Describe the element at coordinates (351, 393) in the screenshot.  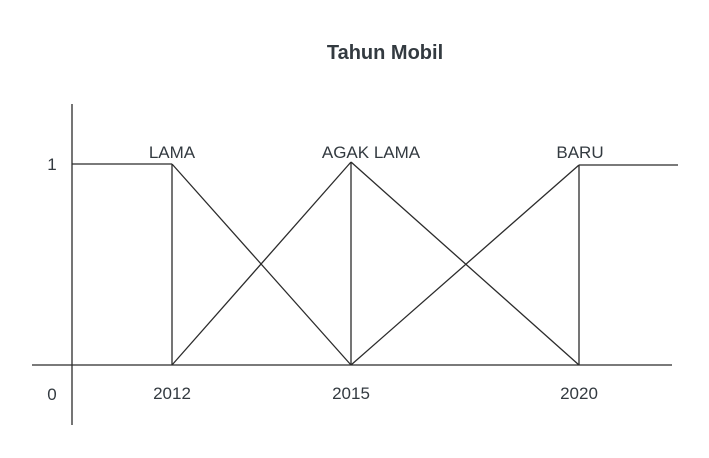
I see `x-tick-2015: 2015` at that location.